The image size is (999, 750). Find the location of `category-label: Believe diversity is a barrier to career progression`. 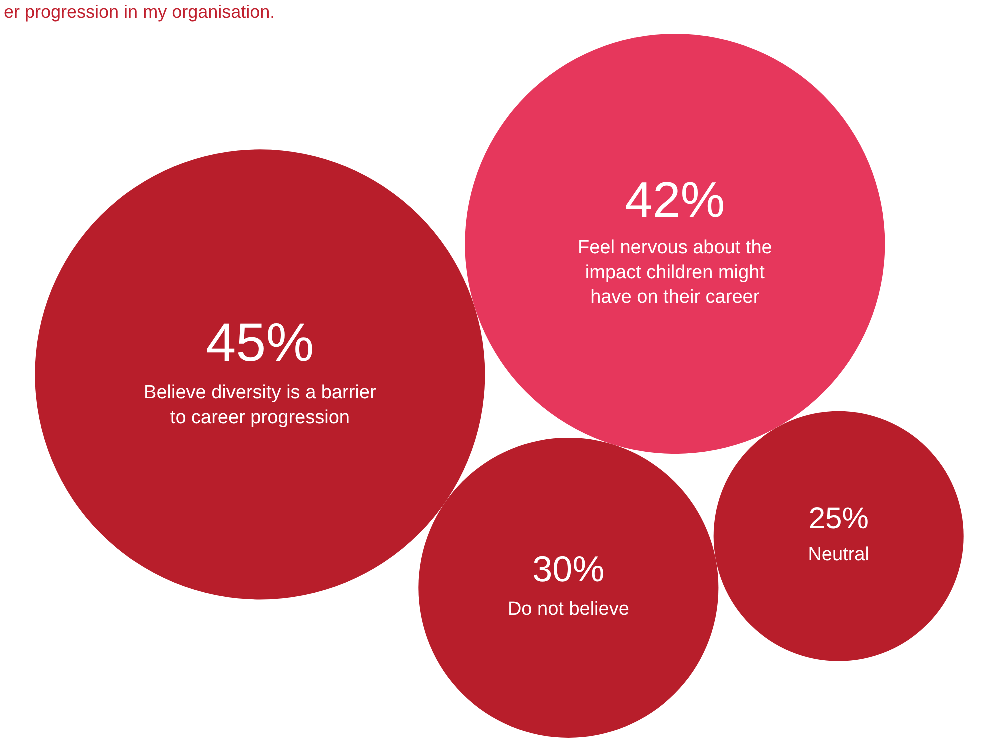

category-label: Believe diversity is a barrier to career progression is located at coordinates (260, 405).